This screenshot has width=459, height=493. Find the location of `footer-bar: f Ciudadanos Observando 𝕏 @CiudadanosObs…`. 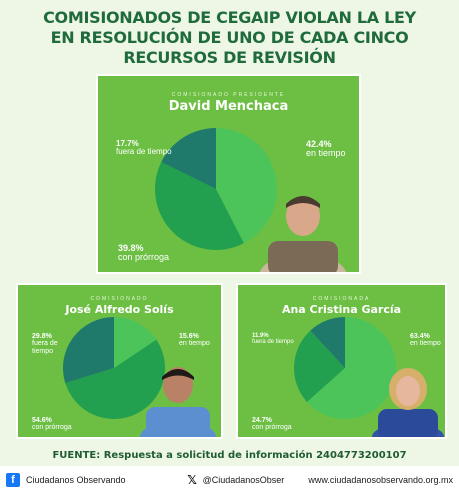

footer-bar: f Ciudadanos Observando 𝕏 @CiudadanosObs… is located at coordinates (229, 479).